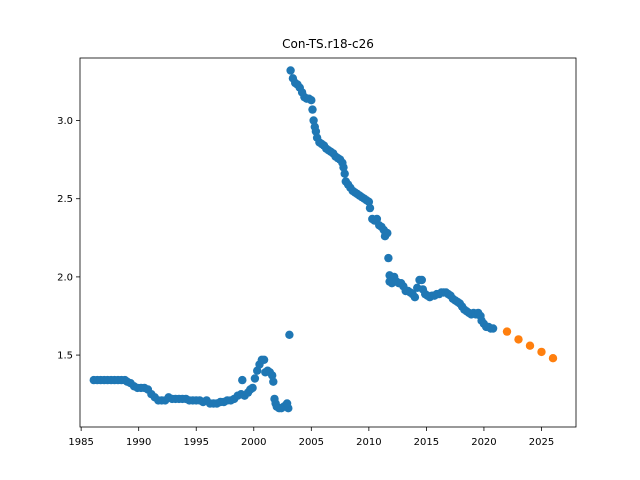  What do you see at coordinates (253, 442) in the screenshot?
I see `x-tick-label: 2000` at bounding box center [253, 442].